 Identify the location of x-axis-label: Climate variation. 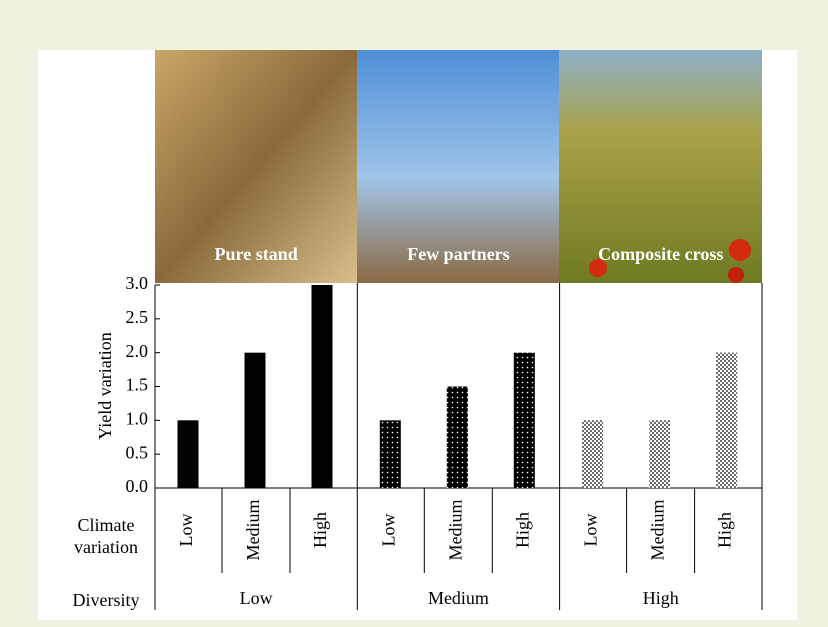
(106, 536).